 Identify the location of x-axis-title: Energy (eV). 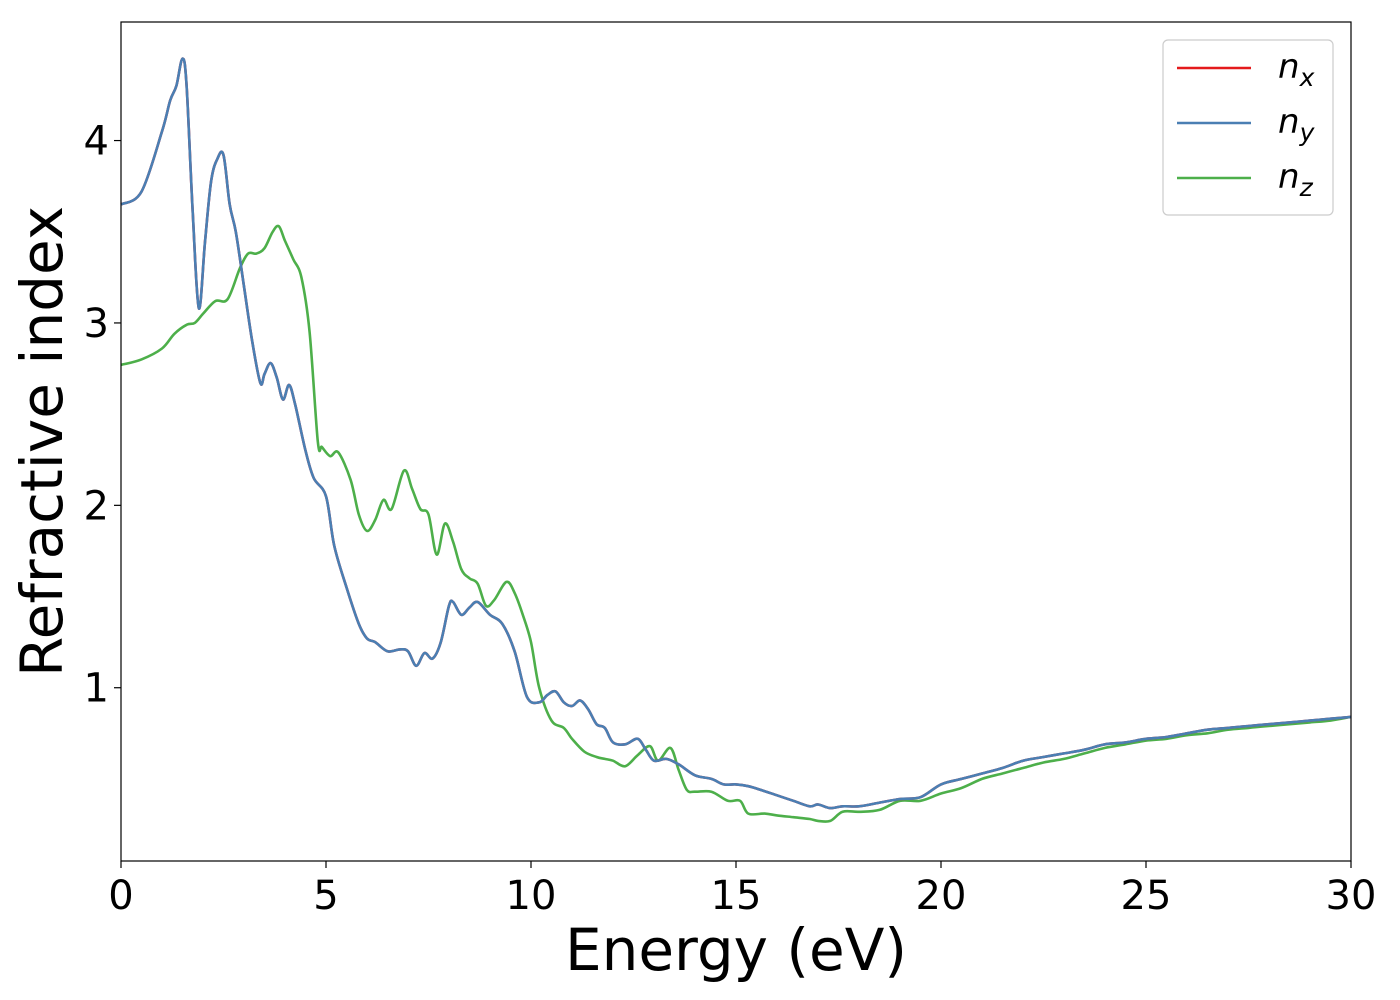
(736, 950).